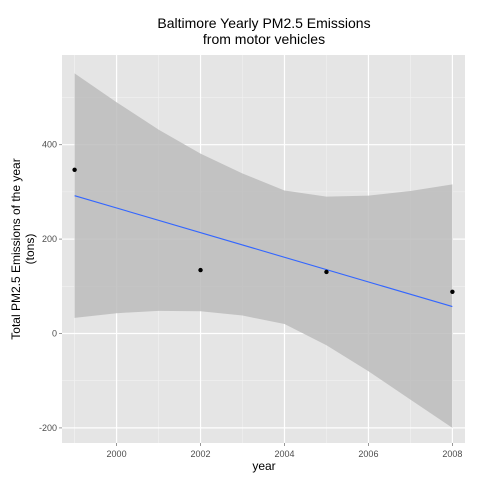 The height and width of the screenshot is (480, 480). Describe the element at coordinates (49, 145) in the screenshot. I see `y-tick-label: 400` at that location.